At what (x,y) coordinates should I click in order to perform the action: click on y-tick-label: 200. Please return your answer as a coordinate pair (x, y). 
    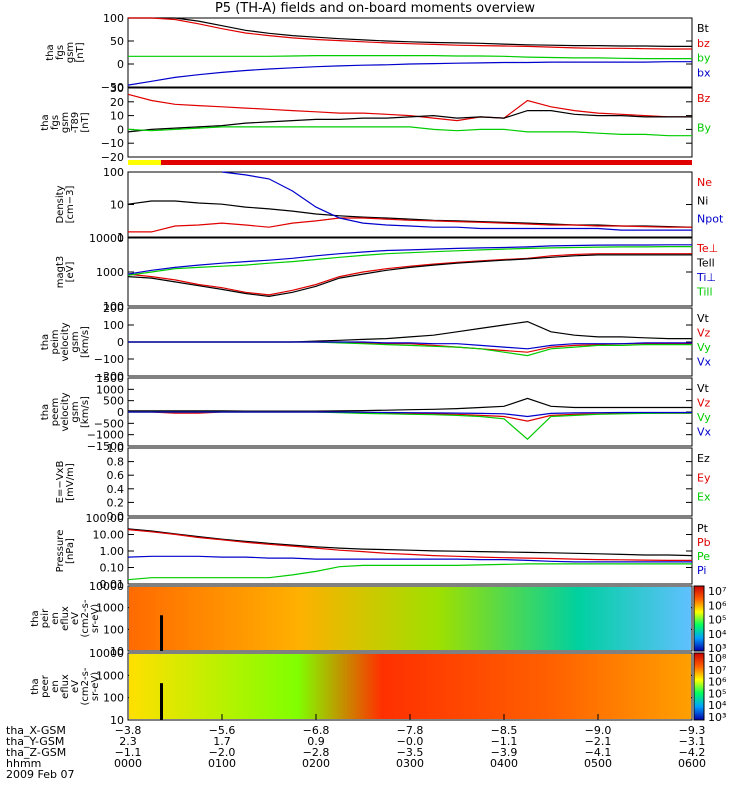
    Looking at the image, I should click on (113, 308).